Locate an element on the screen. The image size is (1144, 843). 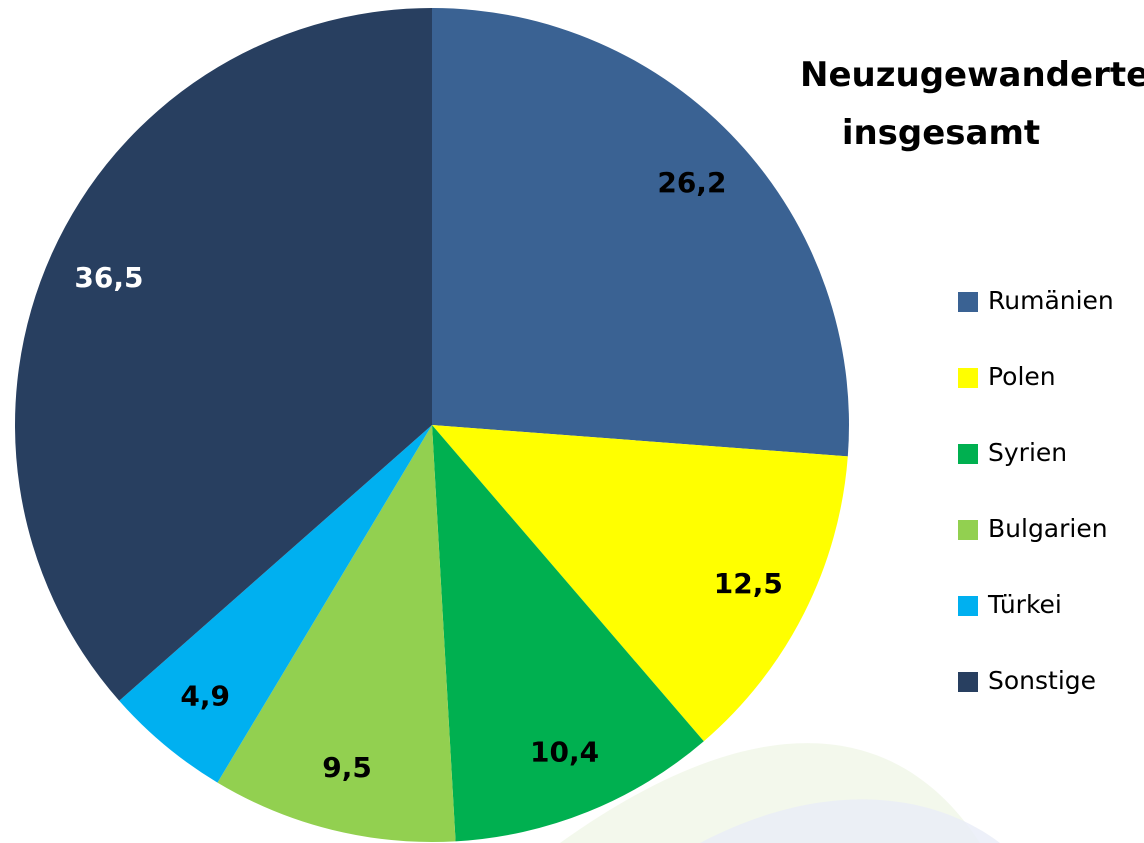
data-label: 12,5 is located at coordinates (748, 583).